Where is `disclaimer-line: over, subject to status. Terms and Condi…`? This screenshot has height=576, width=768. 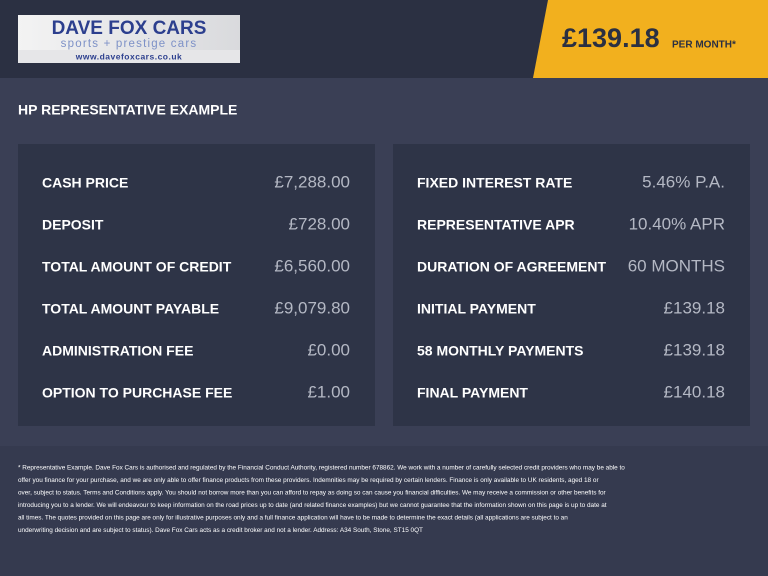
disclaimer-line: over, subject to status. Terms and Condi… is located at coordinates (312, 493).